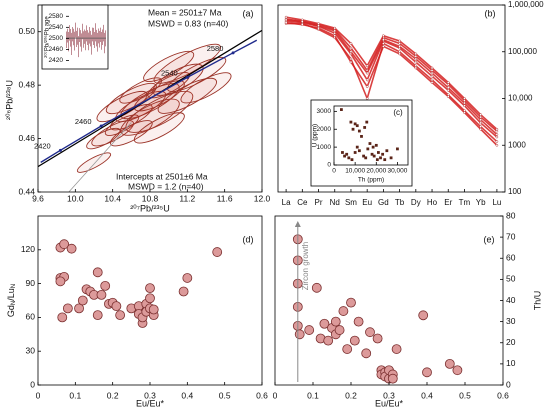  I want to click on x-tick-label: Gd, so click(383, 202).